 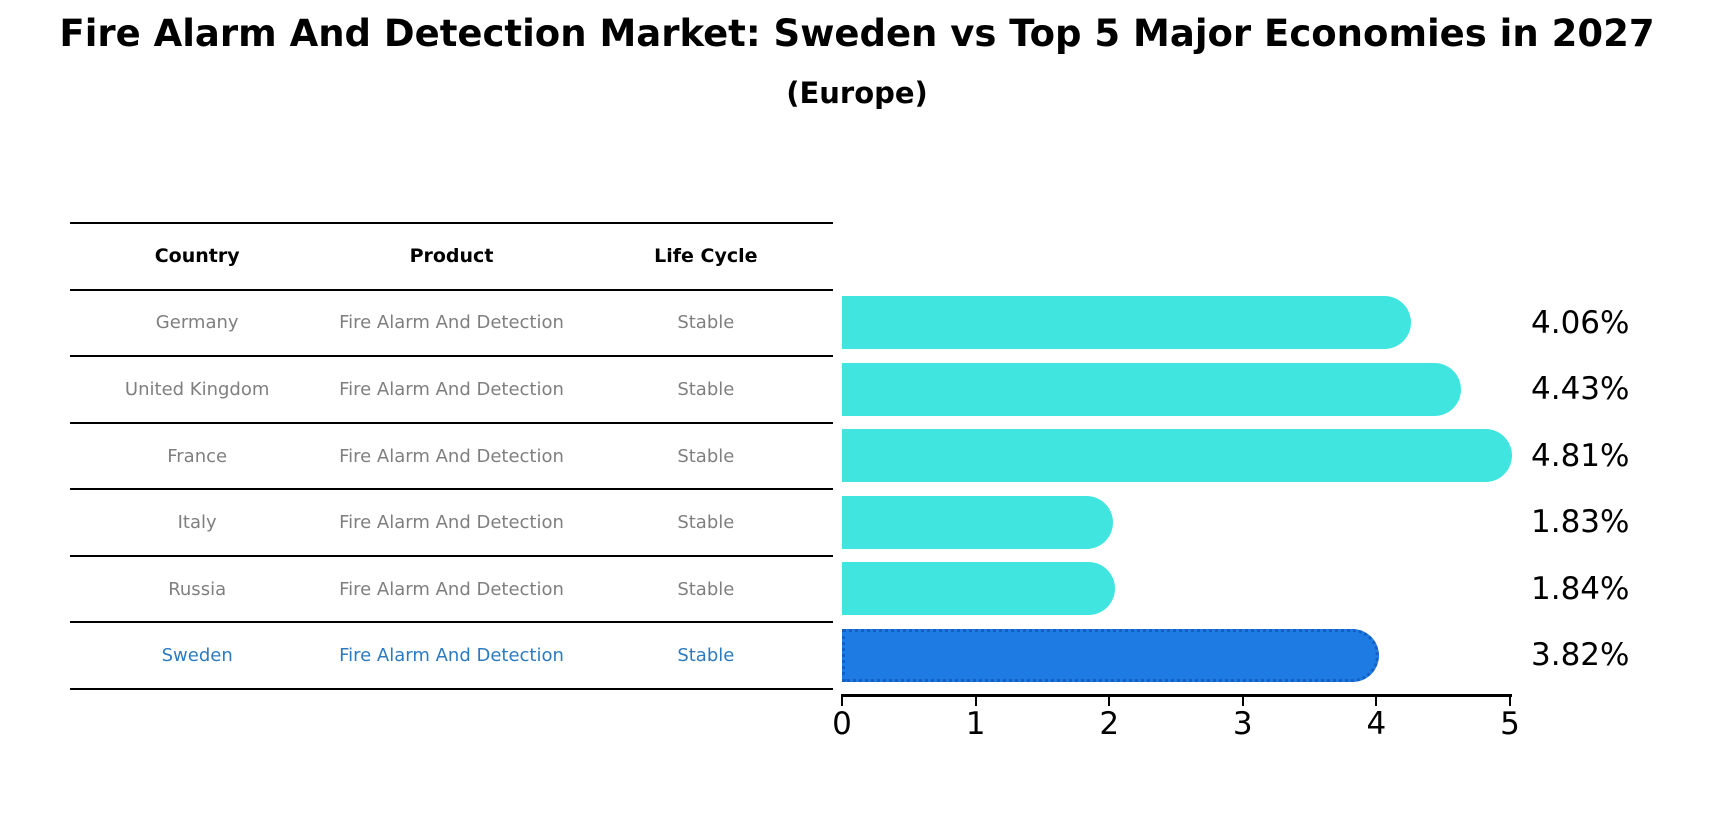 What do you see at coordinates (197, 523) in the screenshot?
I see `row-country-cell: Italy` at bounding box center [197, 523].